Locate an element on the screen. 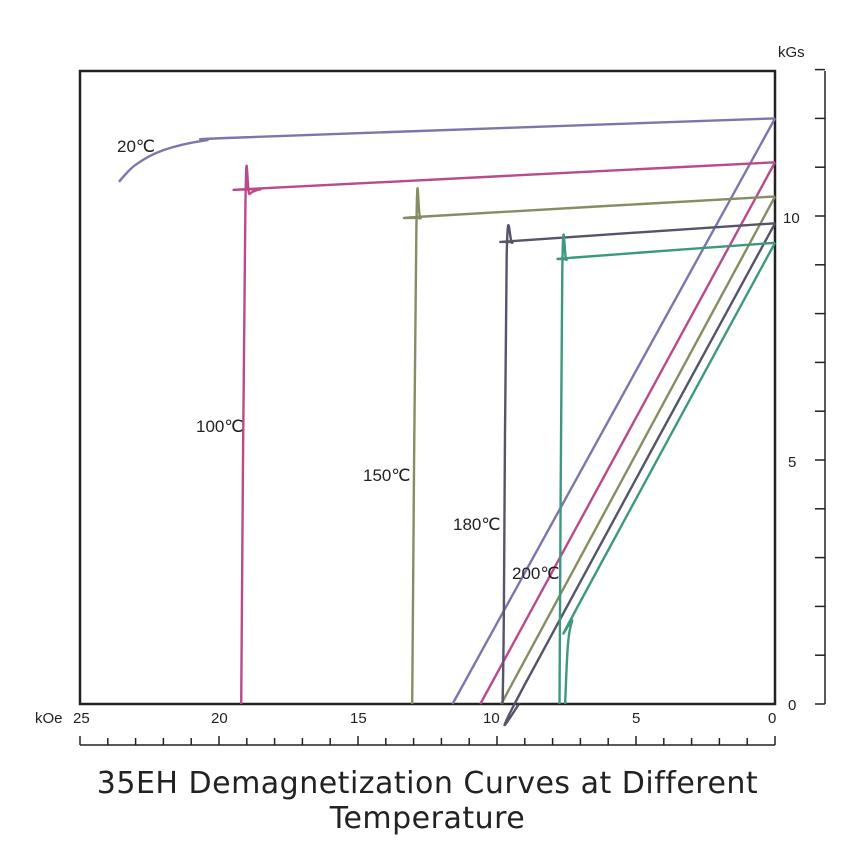 The height and width of the screenshot is (854, 855). x-tick-label-0: 0 is located at coordinates (772, 718).